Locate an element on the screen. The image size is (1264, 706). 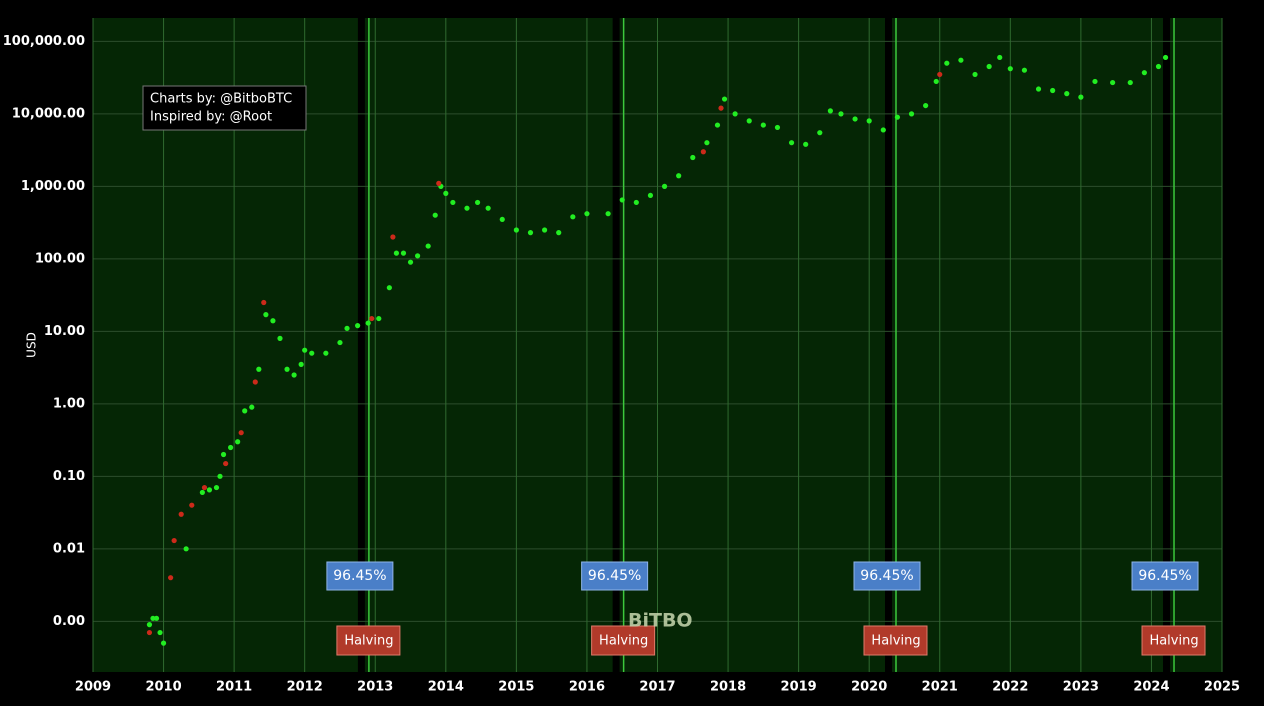
y-tick-label: 0.00 is located at coordinates (69, 621).